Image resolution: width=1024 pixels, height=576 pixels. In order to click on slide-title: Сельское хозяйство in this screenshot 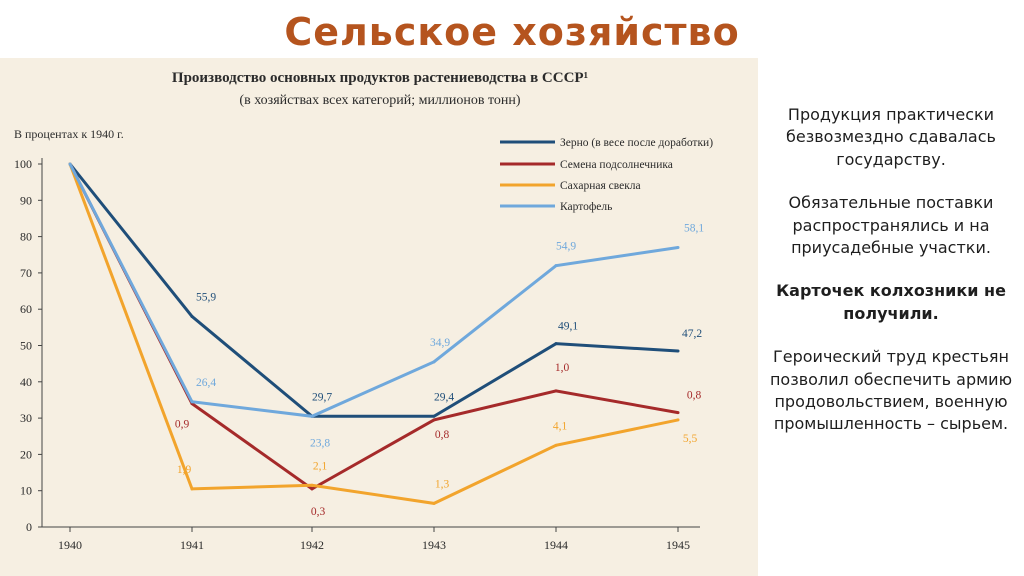, I will do `click(512, 32)`.